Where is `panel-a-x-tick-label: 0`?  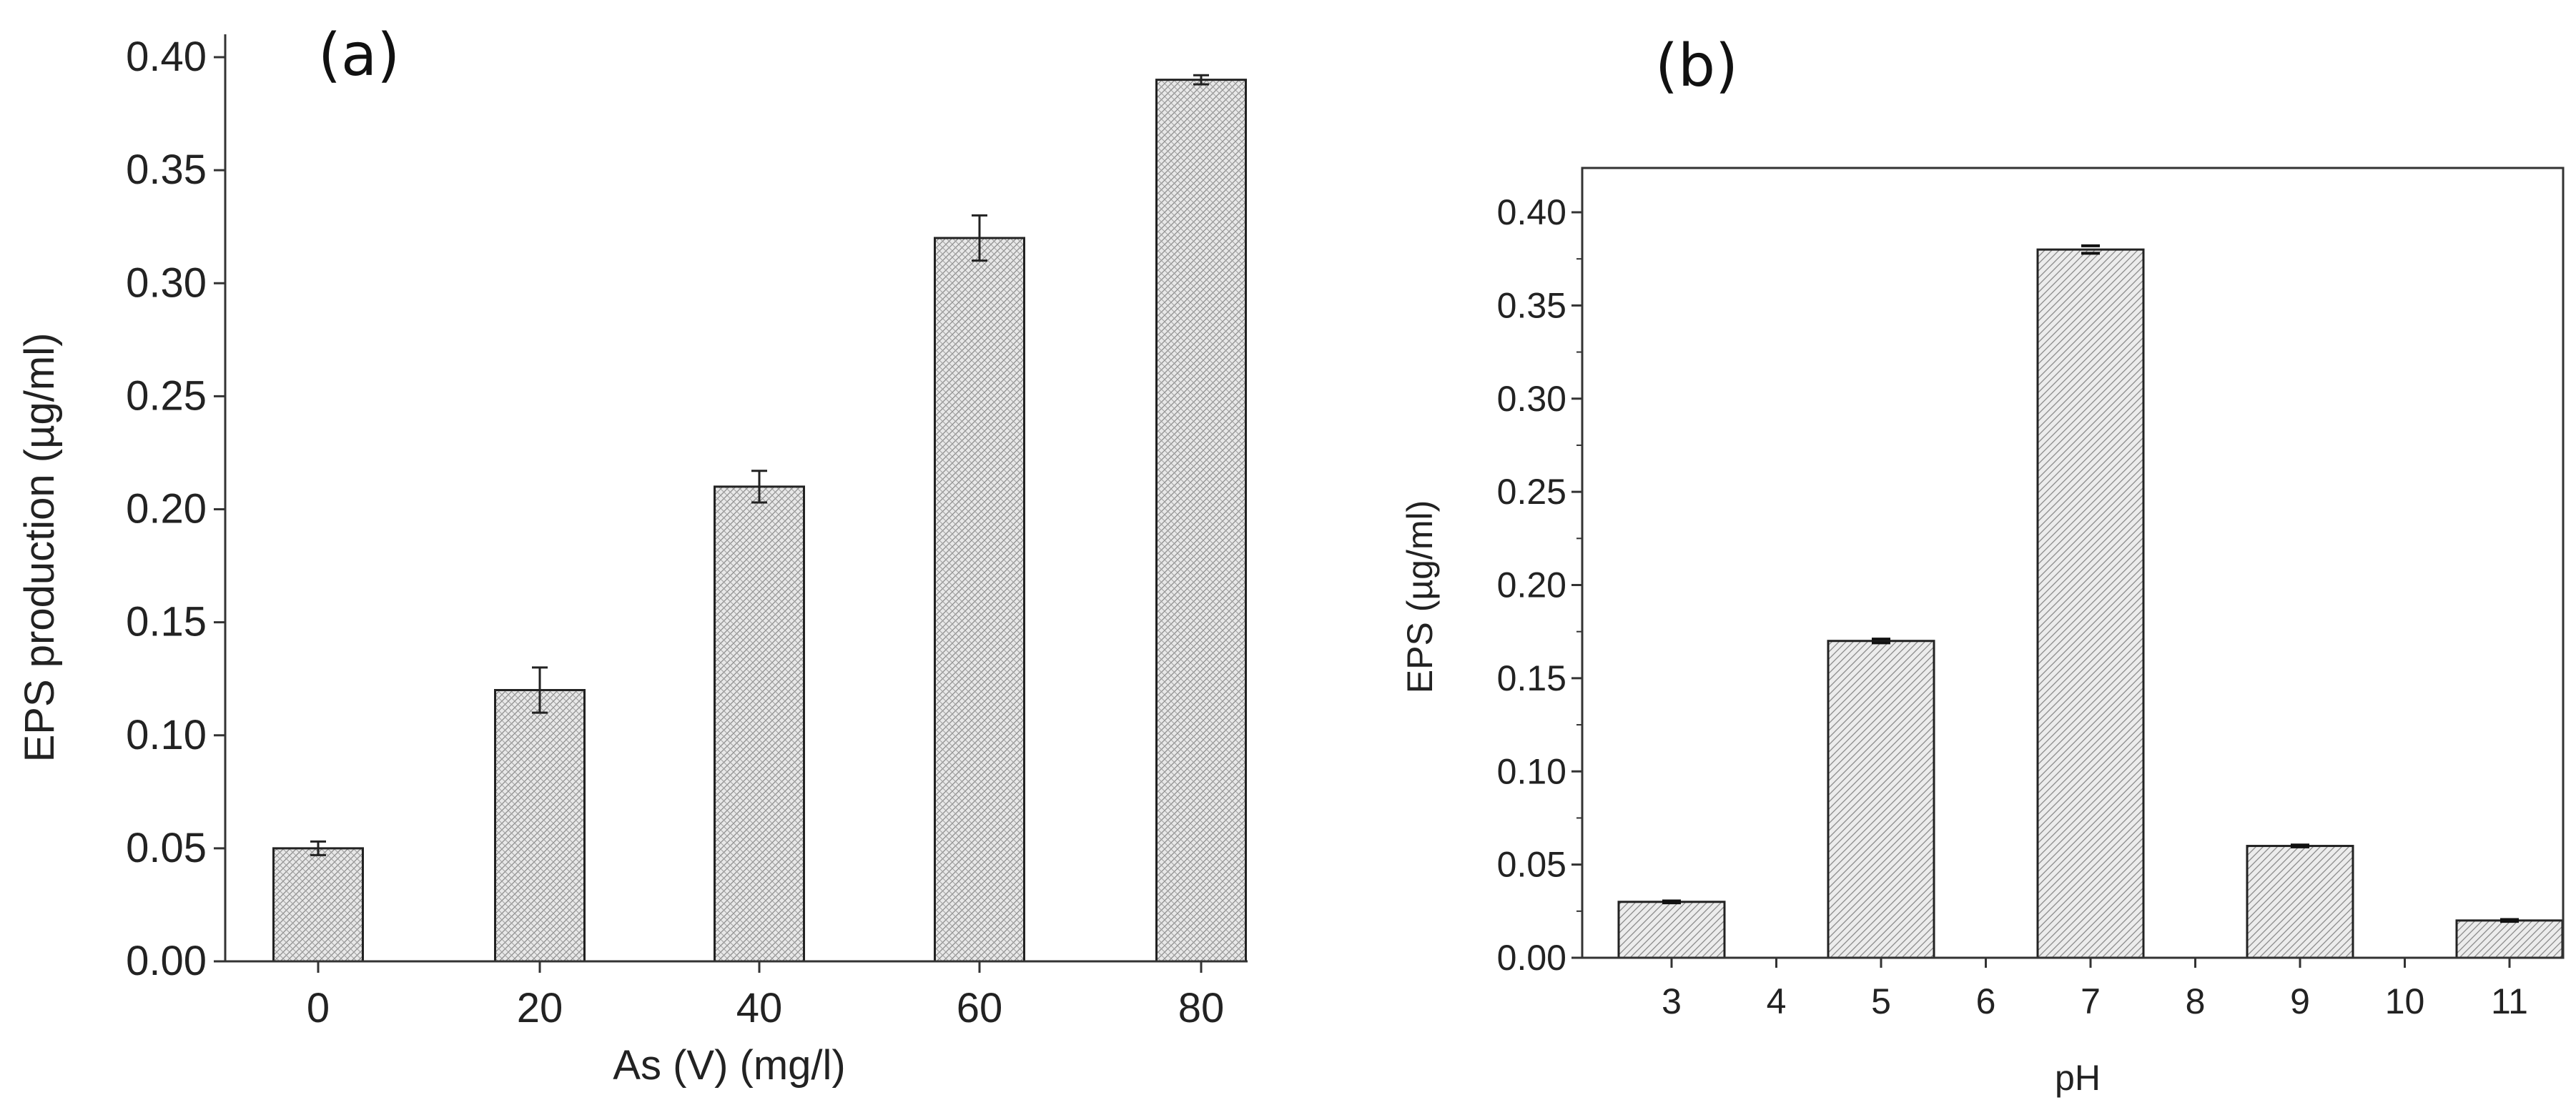 panel-a-x-tick-label: 0 is located at coordinates (318, 1008).